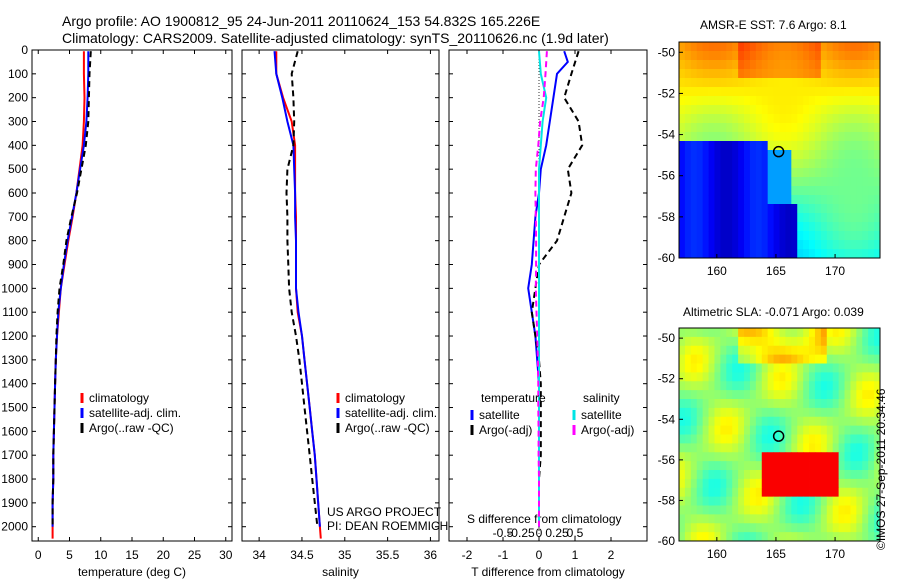  Describe the element at coordinates (779, 150) in the screenshot. I see `map-frame` at that location.